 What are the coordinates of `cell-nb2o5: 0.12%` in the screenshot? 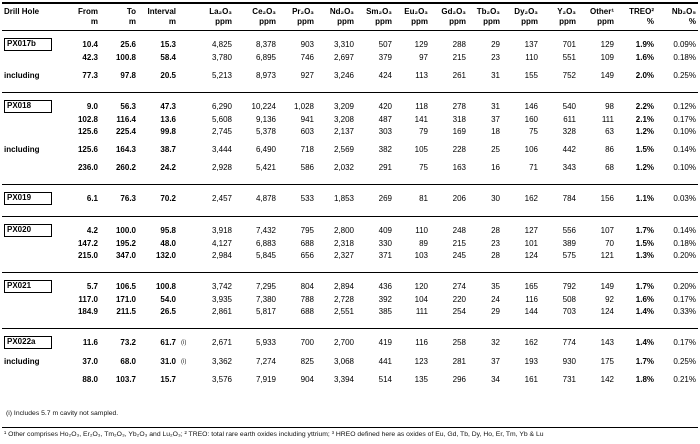 It's located at (684, 106).